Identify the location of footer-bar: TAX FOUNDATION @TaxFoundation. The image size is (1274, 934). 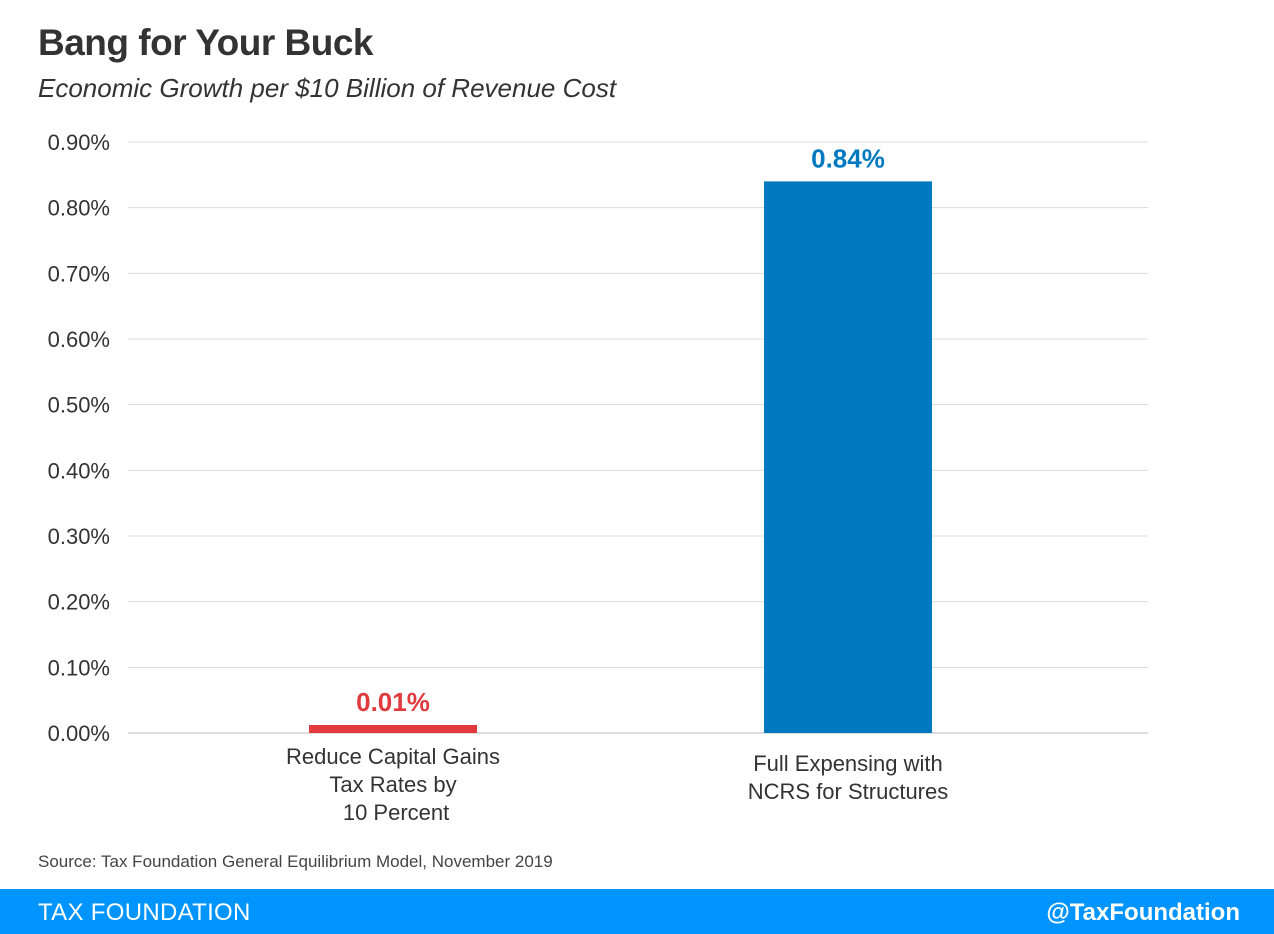
(637, 911).